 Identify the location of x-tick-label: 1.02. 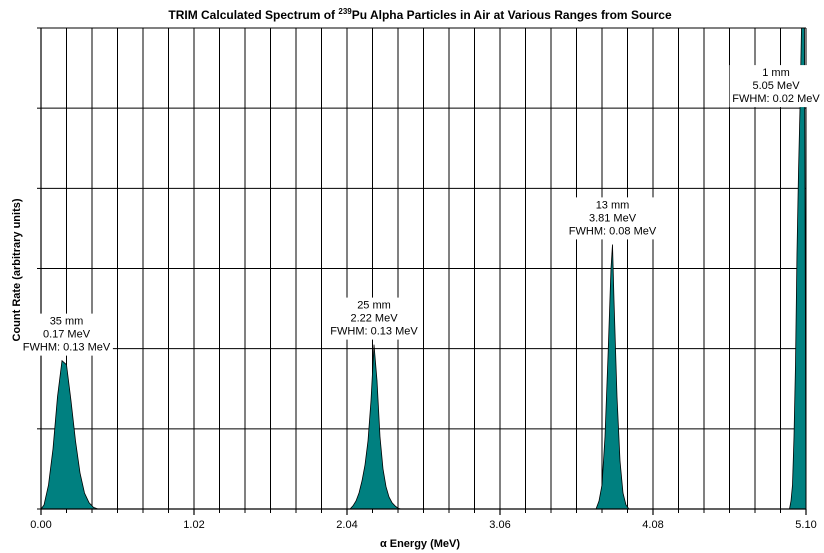
(193, 525).